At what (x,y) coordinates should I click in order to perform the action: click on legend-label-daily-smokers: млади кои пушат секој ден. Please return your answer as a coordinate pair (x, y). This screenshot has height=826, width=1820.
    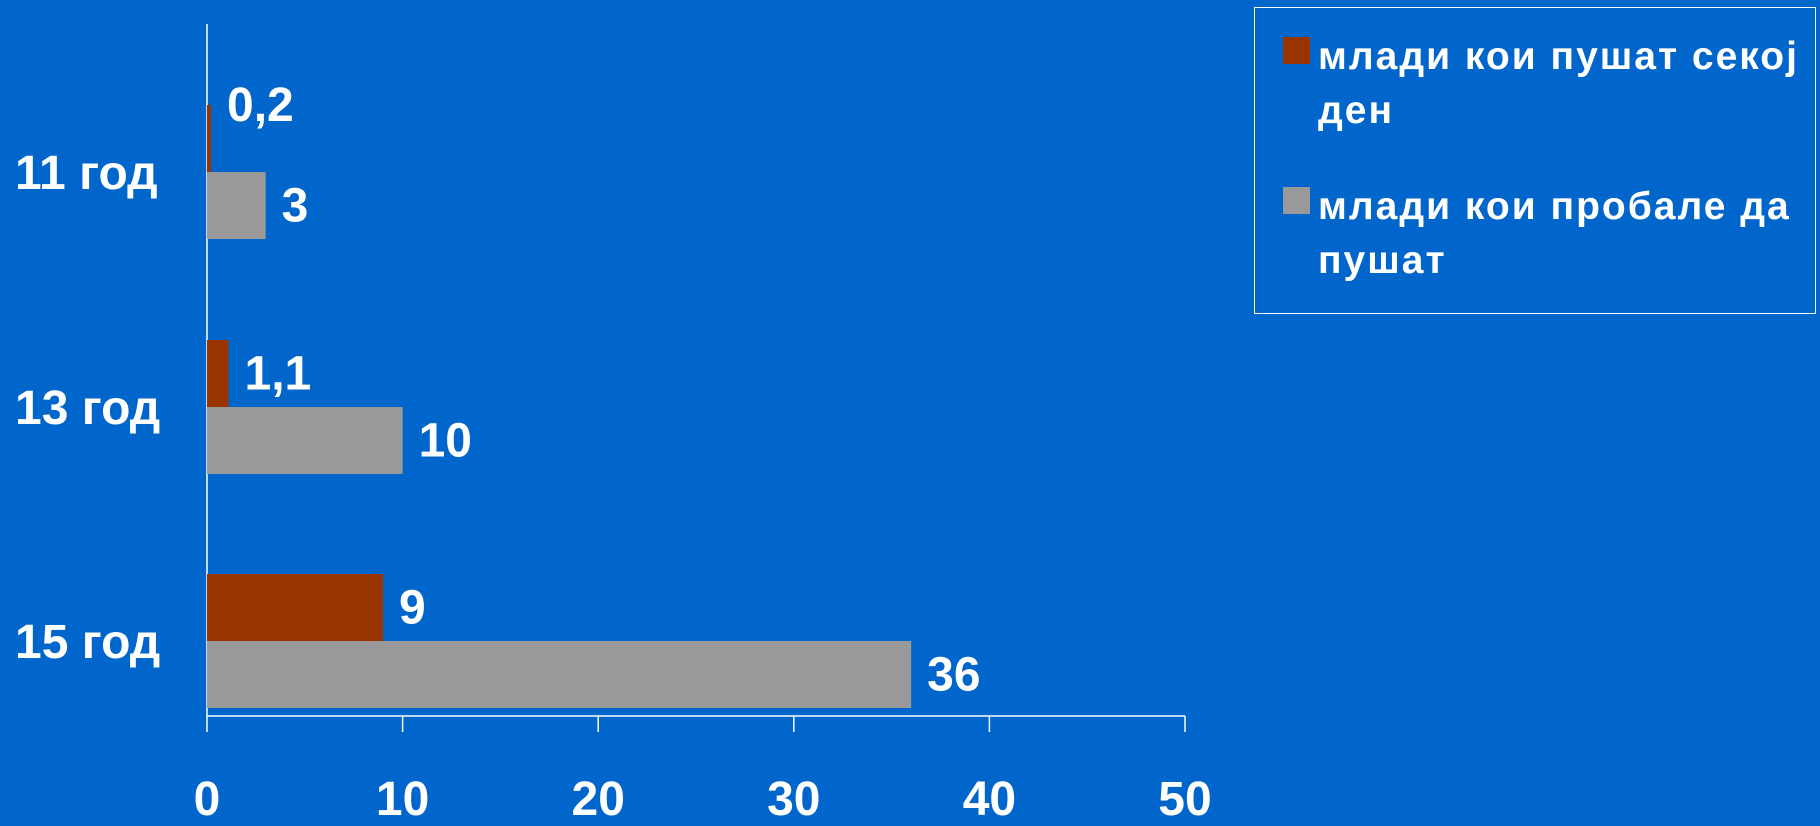
    Looking at the image, I should click on (1558, 83).